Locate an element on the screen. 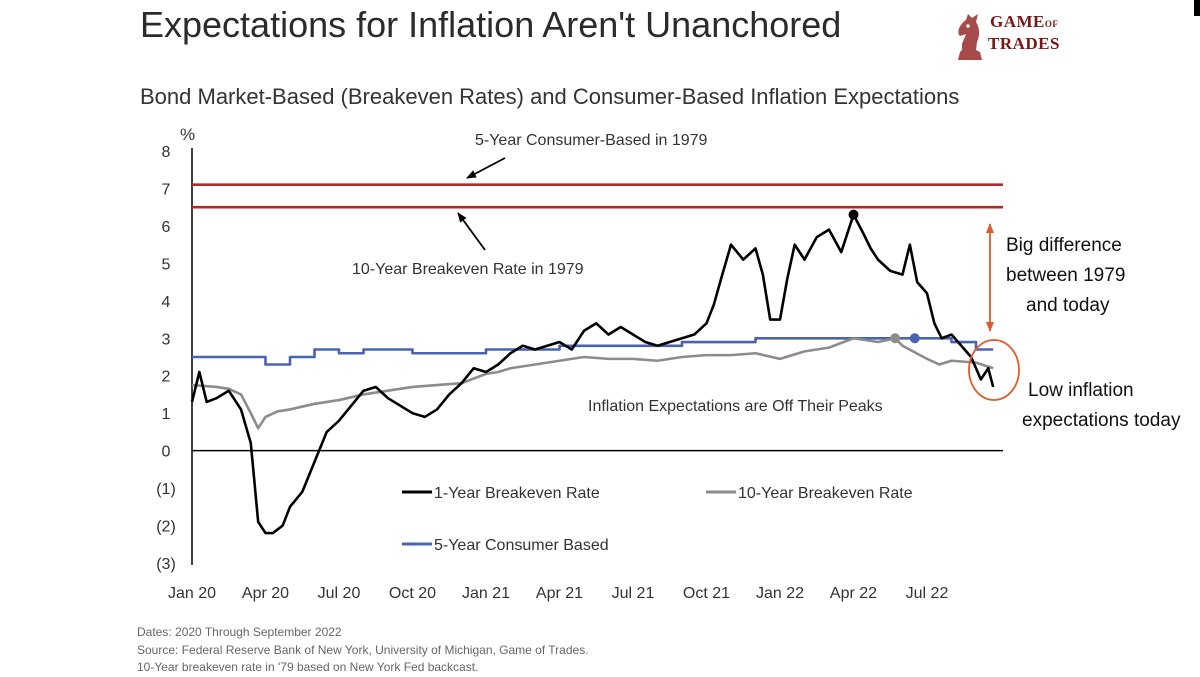 The width and height of the screenshot is (1200, 677). x-tick-label: Oct 21 is located at coordinates (706, 593).